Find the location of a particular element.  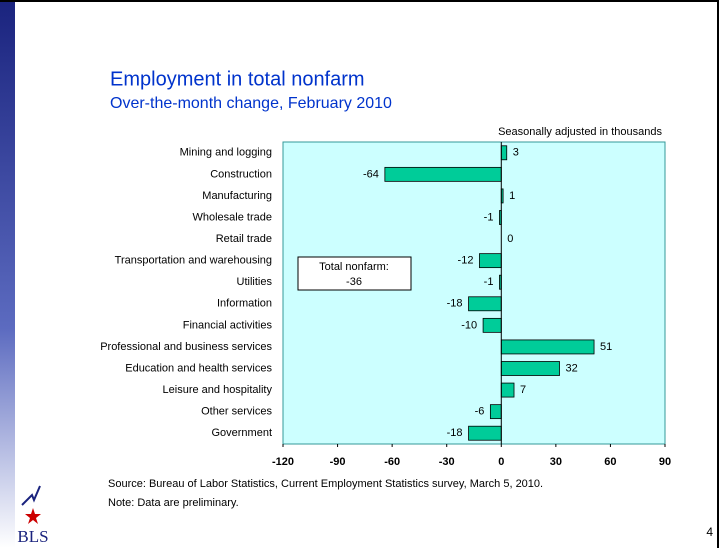

y-tick-label: Manufacturing is located at coordinates (237, 196).